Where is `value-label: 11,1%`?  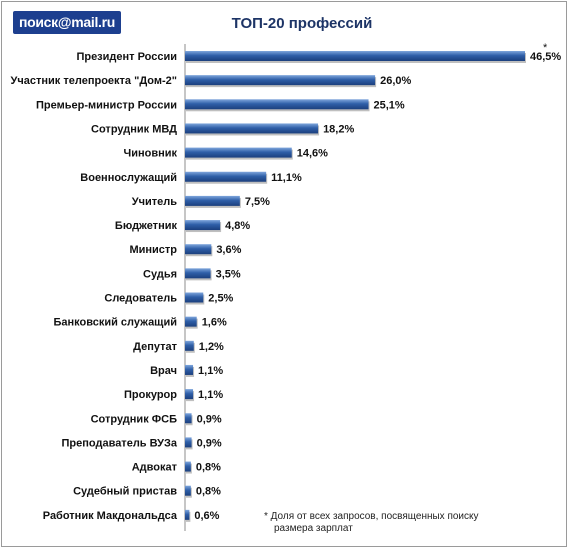 value-label: 11,1% is located at coordinates (286, 178).